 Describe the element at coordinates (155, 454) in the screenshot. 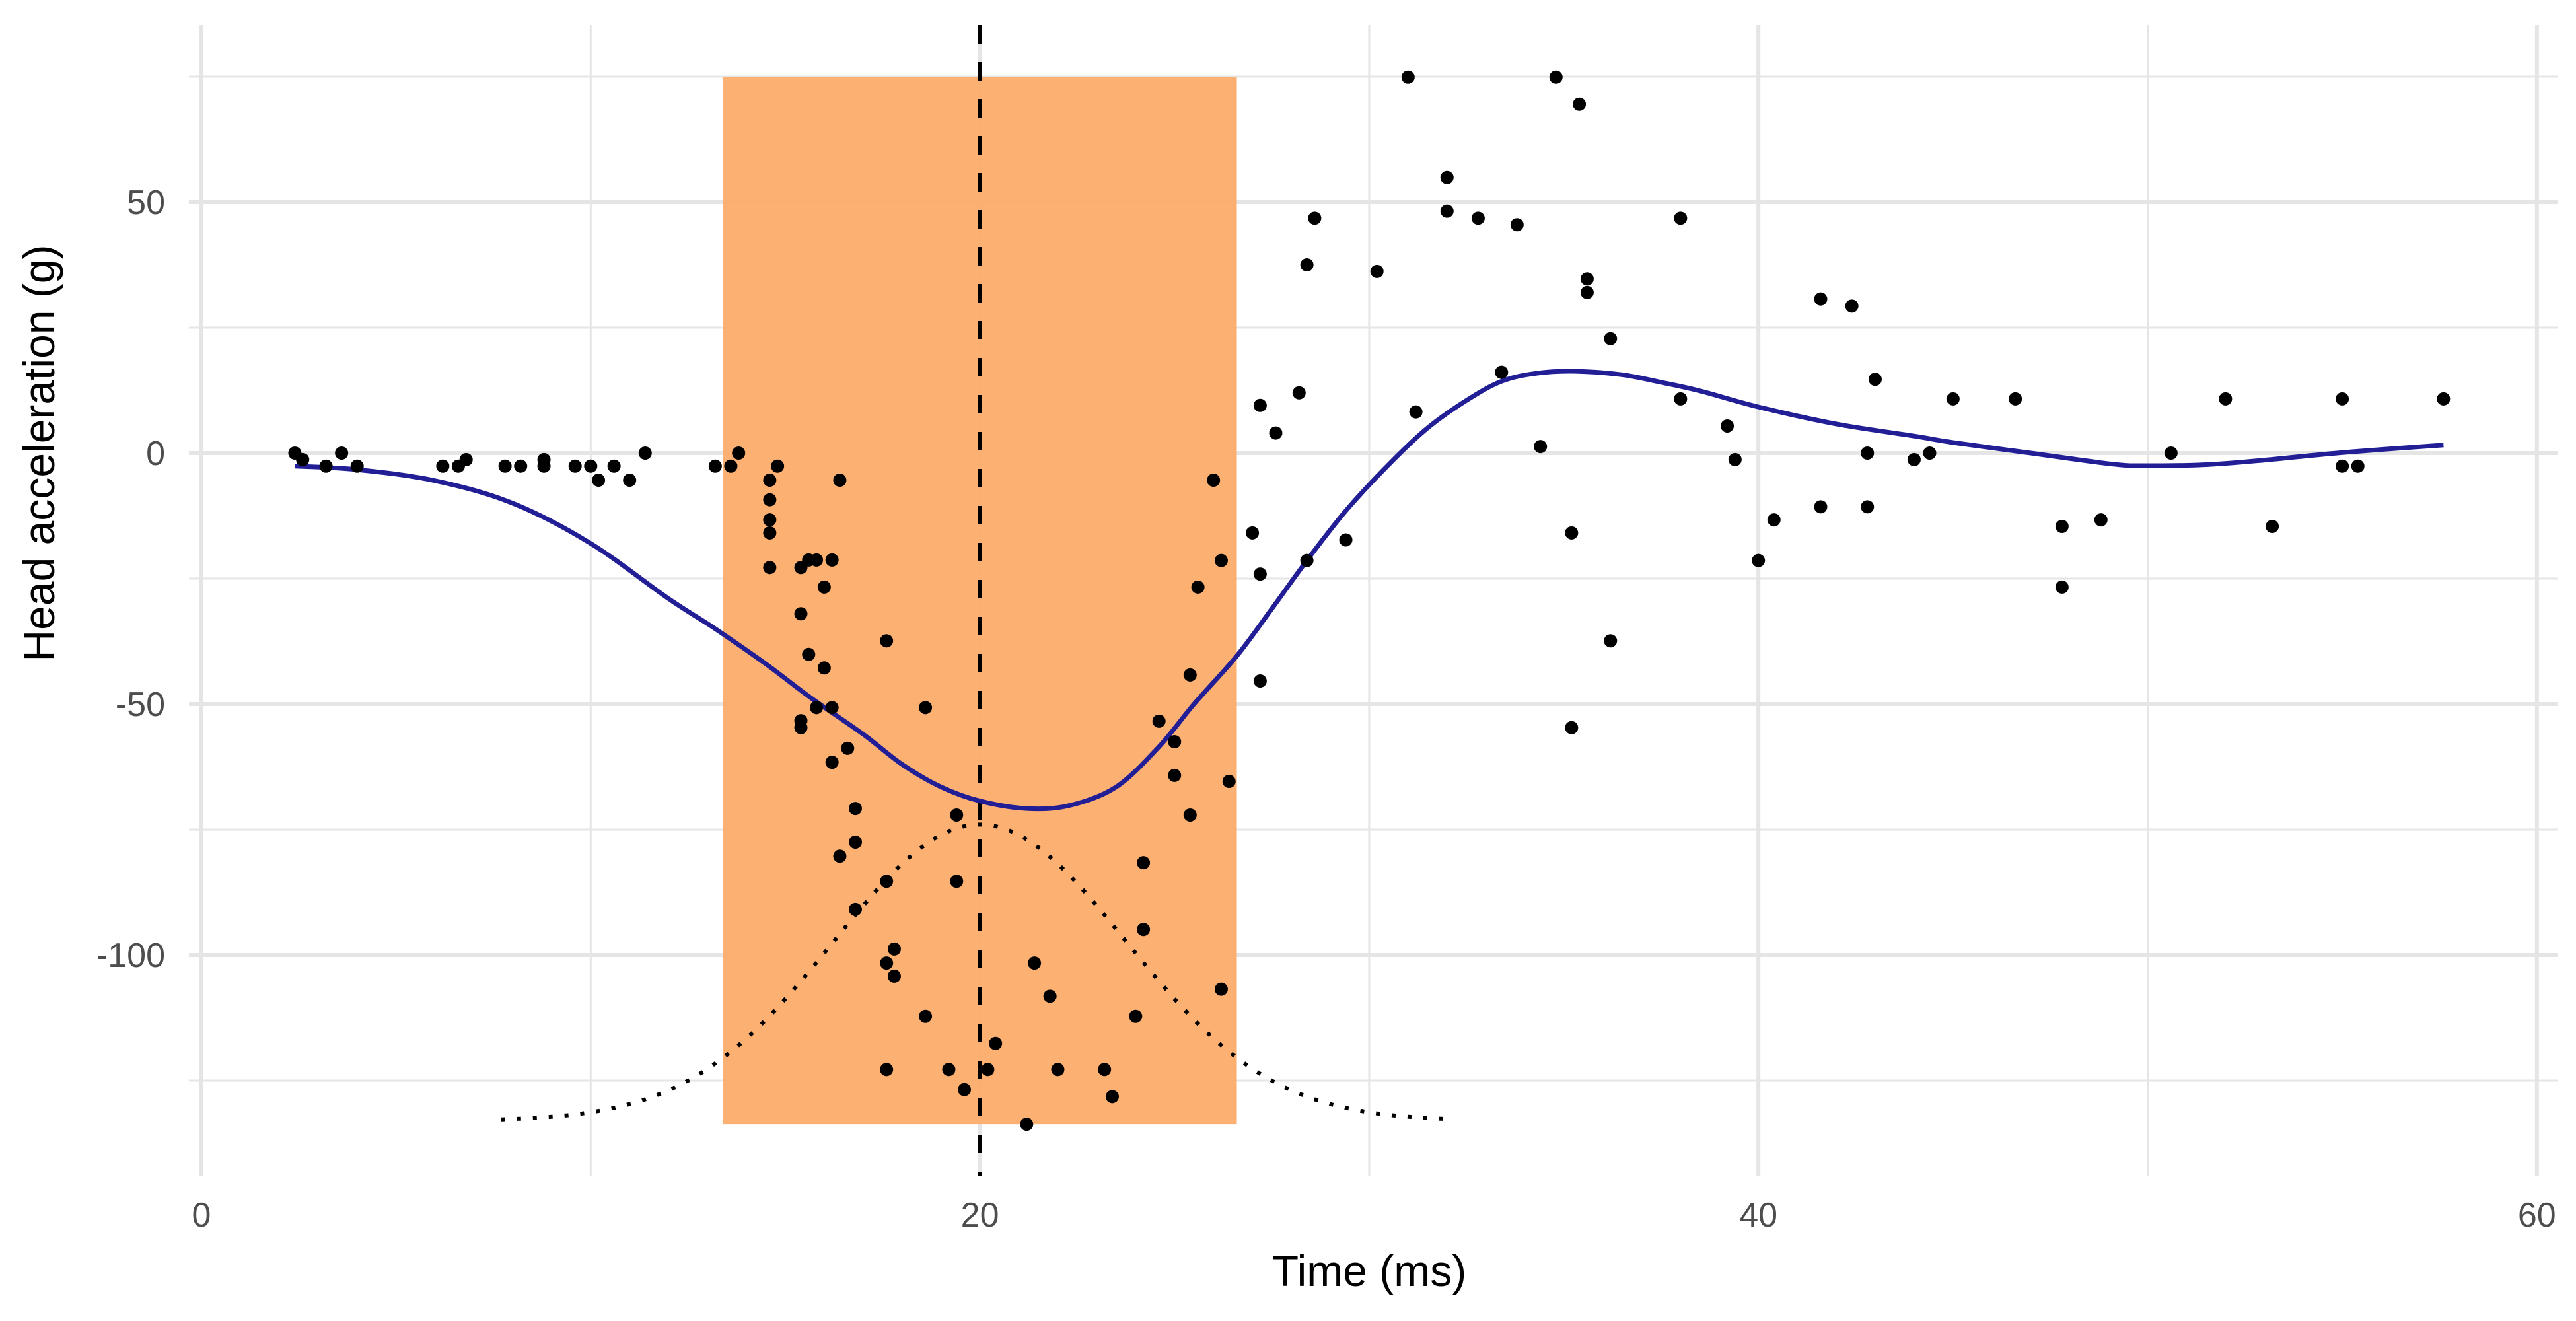

I see `y-tick-label: 0` at that location.